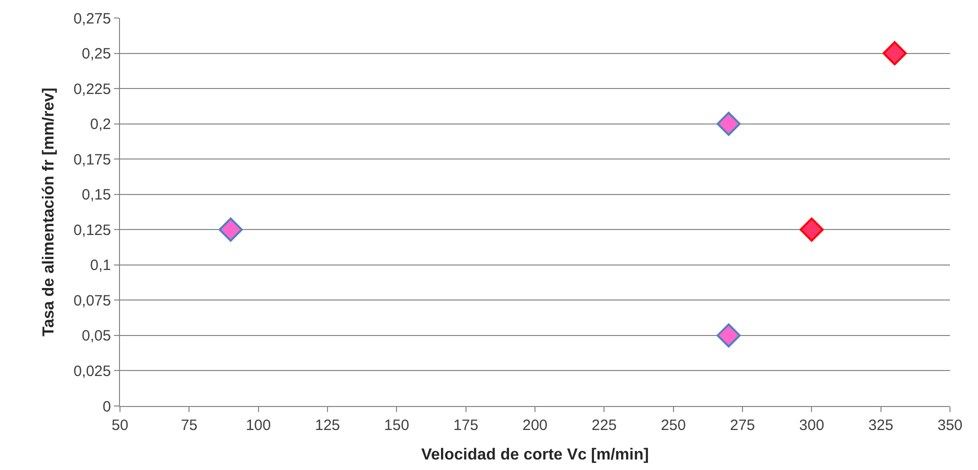  I want to click on x-tick-label: 100, so click(258, 425).